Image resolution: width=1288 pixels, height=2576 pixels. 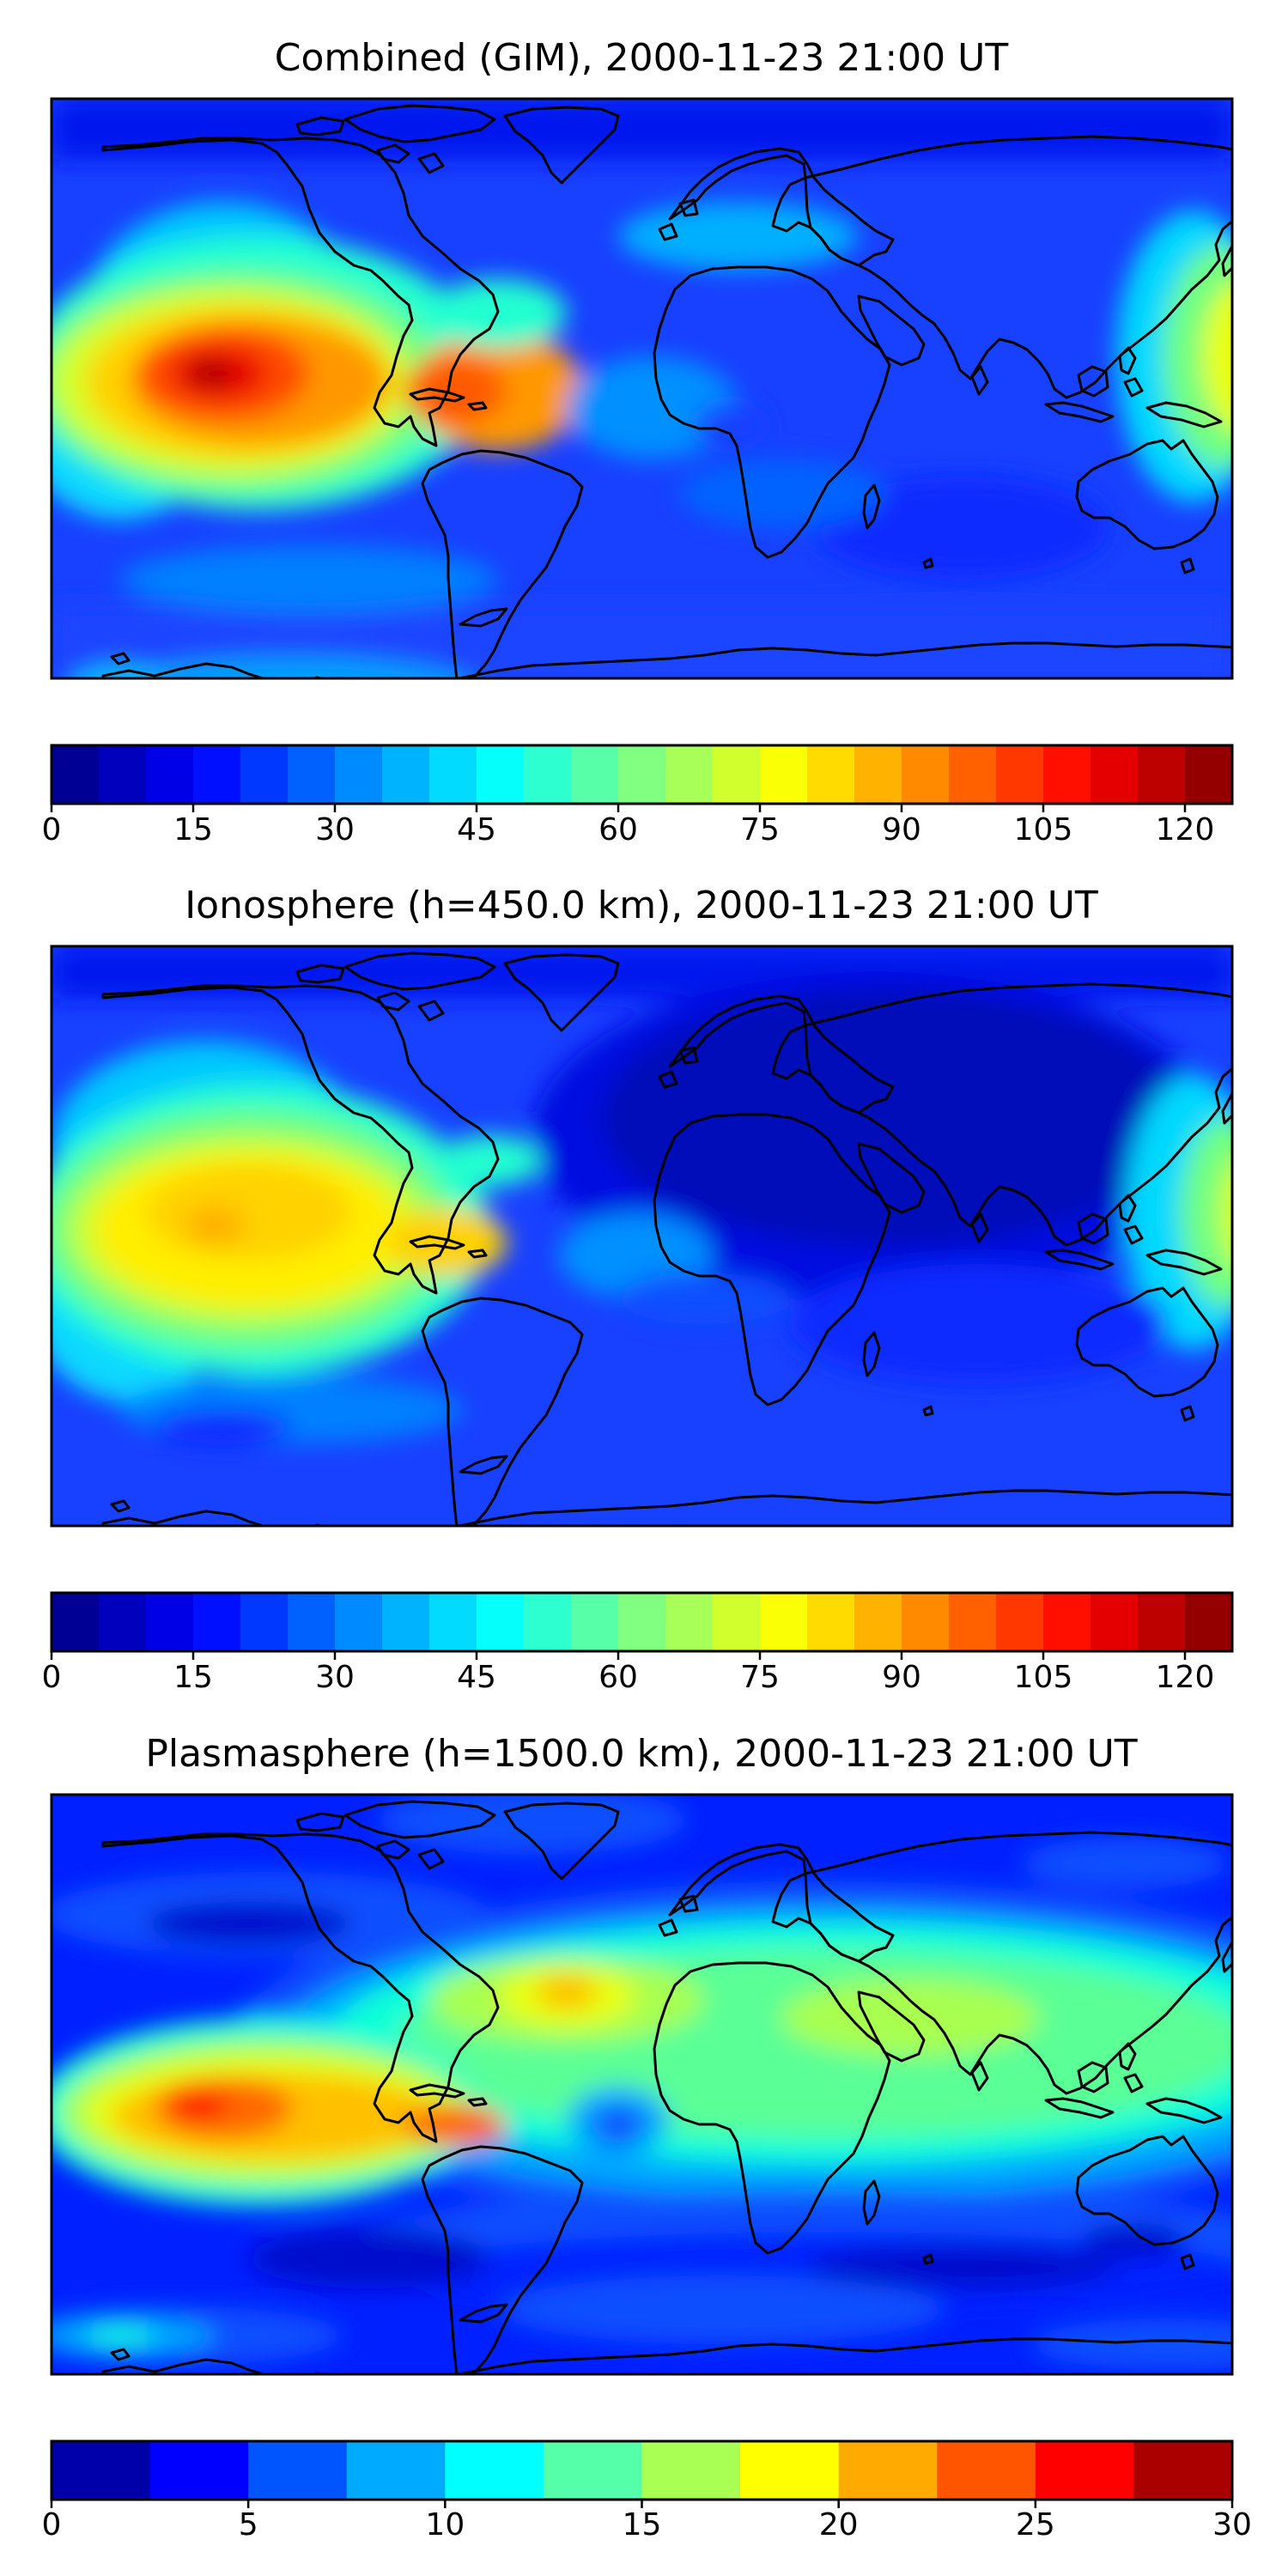 What do you see at coordinates (445, 2525) in the screenshot?
I see `colorbar-tick-label: 10` at bounding box center [445, 2525].